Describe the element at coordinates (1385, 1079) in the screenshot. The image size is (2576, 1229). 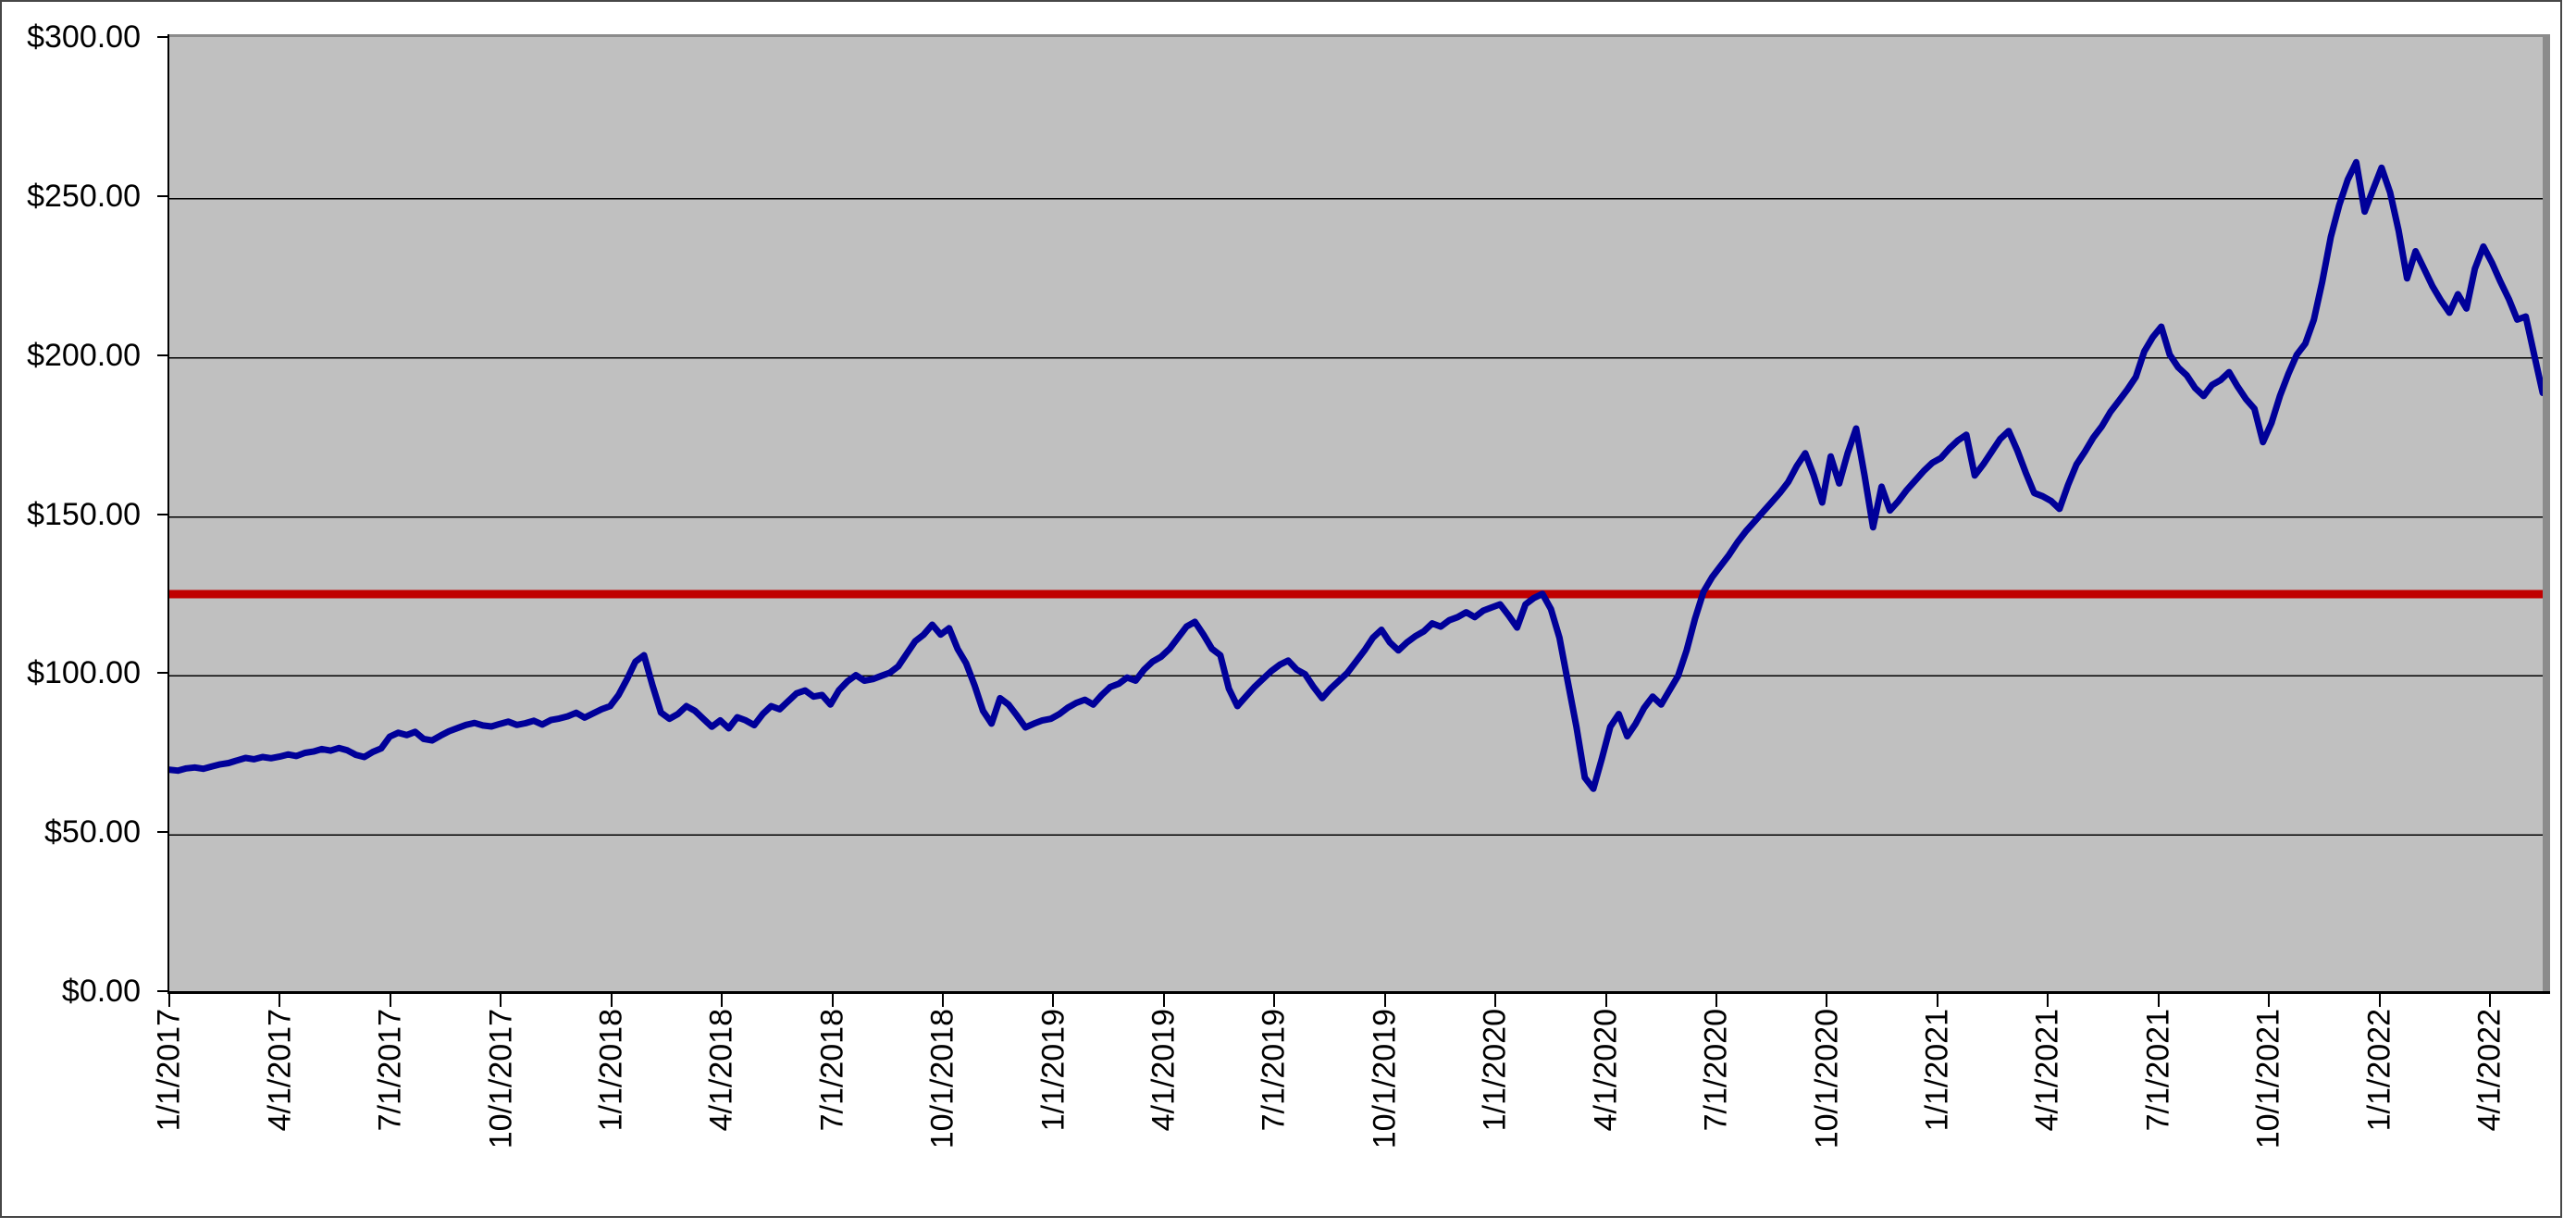
I see `x-axis-label: 10/1/2019` at that location.